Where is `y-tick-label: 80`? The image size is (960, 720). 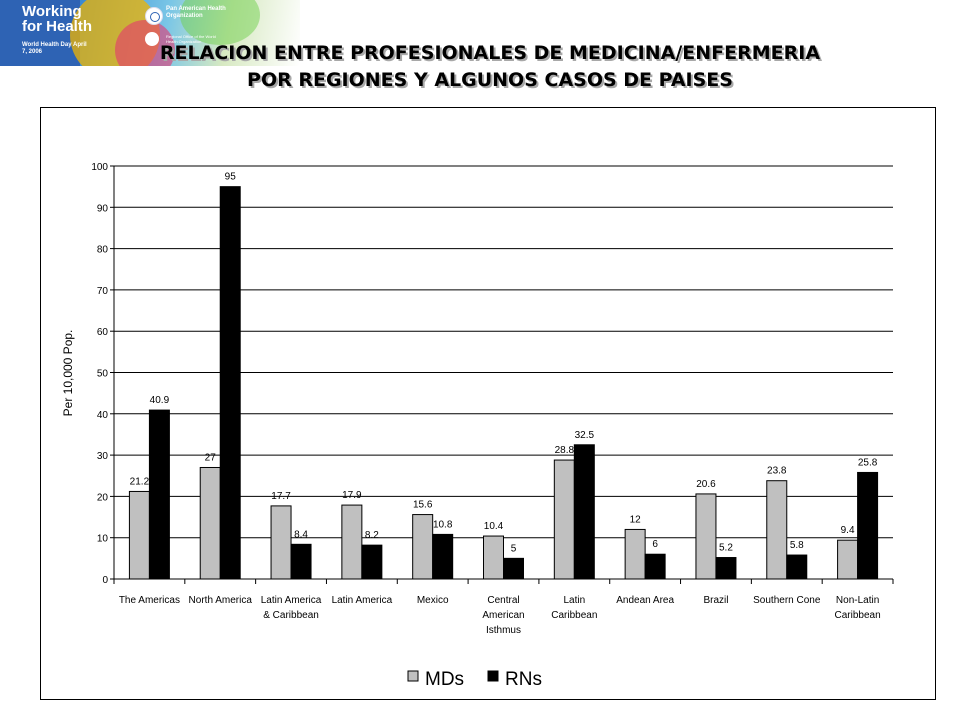 y-tick-label: 80 is located at coordinates (103, 250).